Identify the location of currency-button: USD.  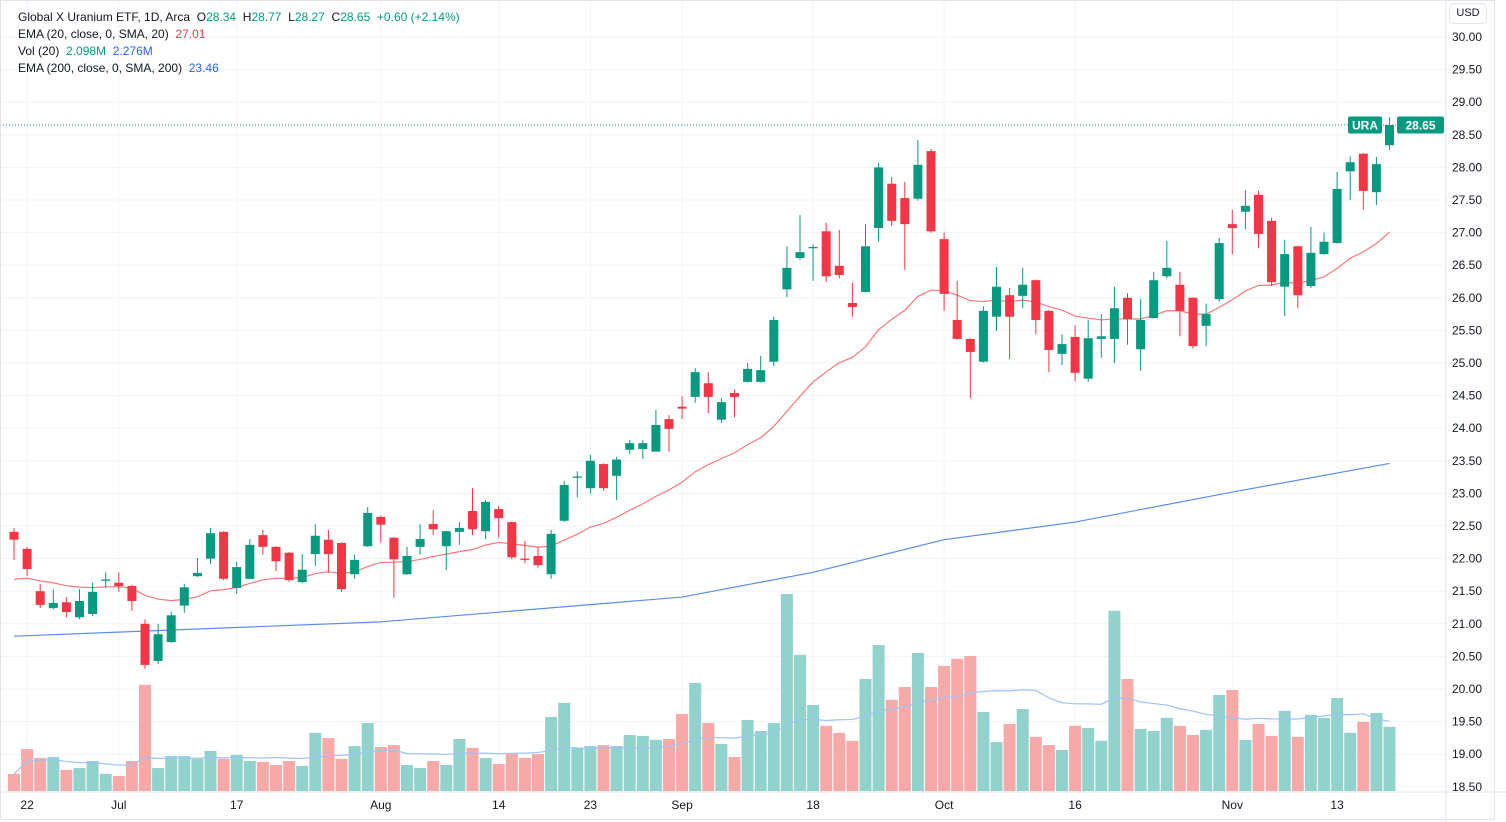
(1468, 13).